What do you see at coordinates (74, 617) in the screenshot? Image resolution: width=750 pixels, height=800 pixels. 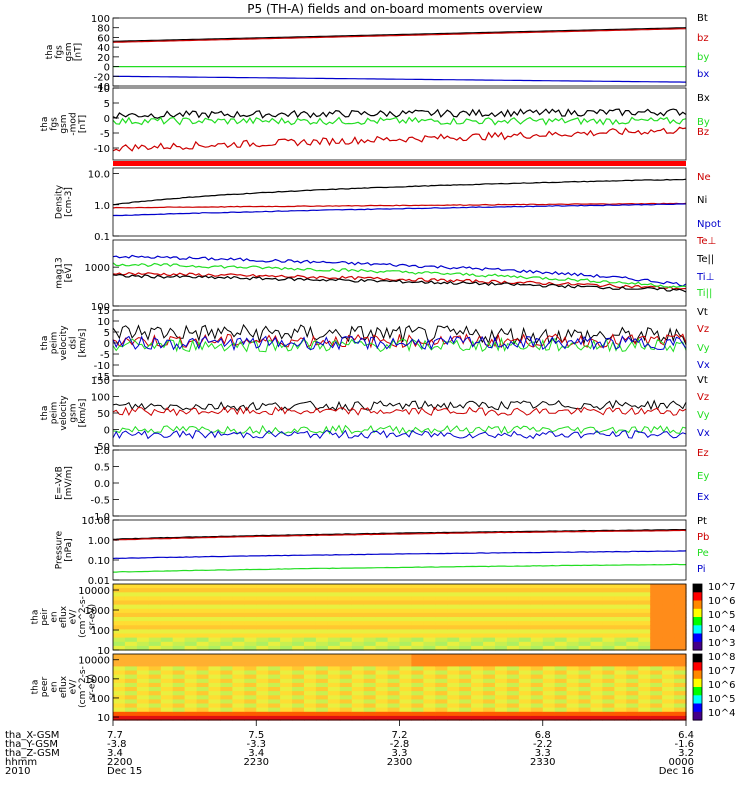 I see `y-axis-label: eV/` at bounding box center [74, 617].